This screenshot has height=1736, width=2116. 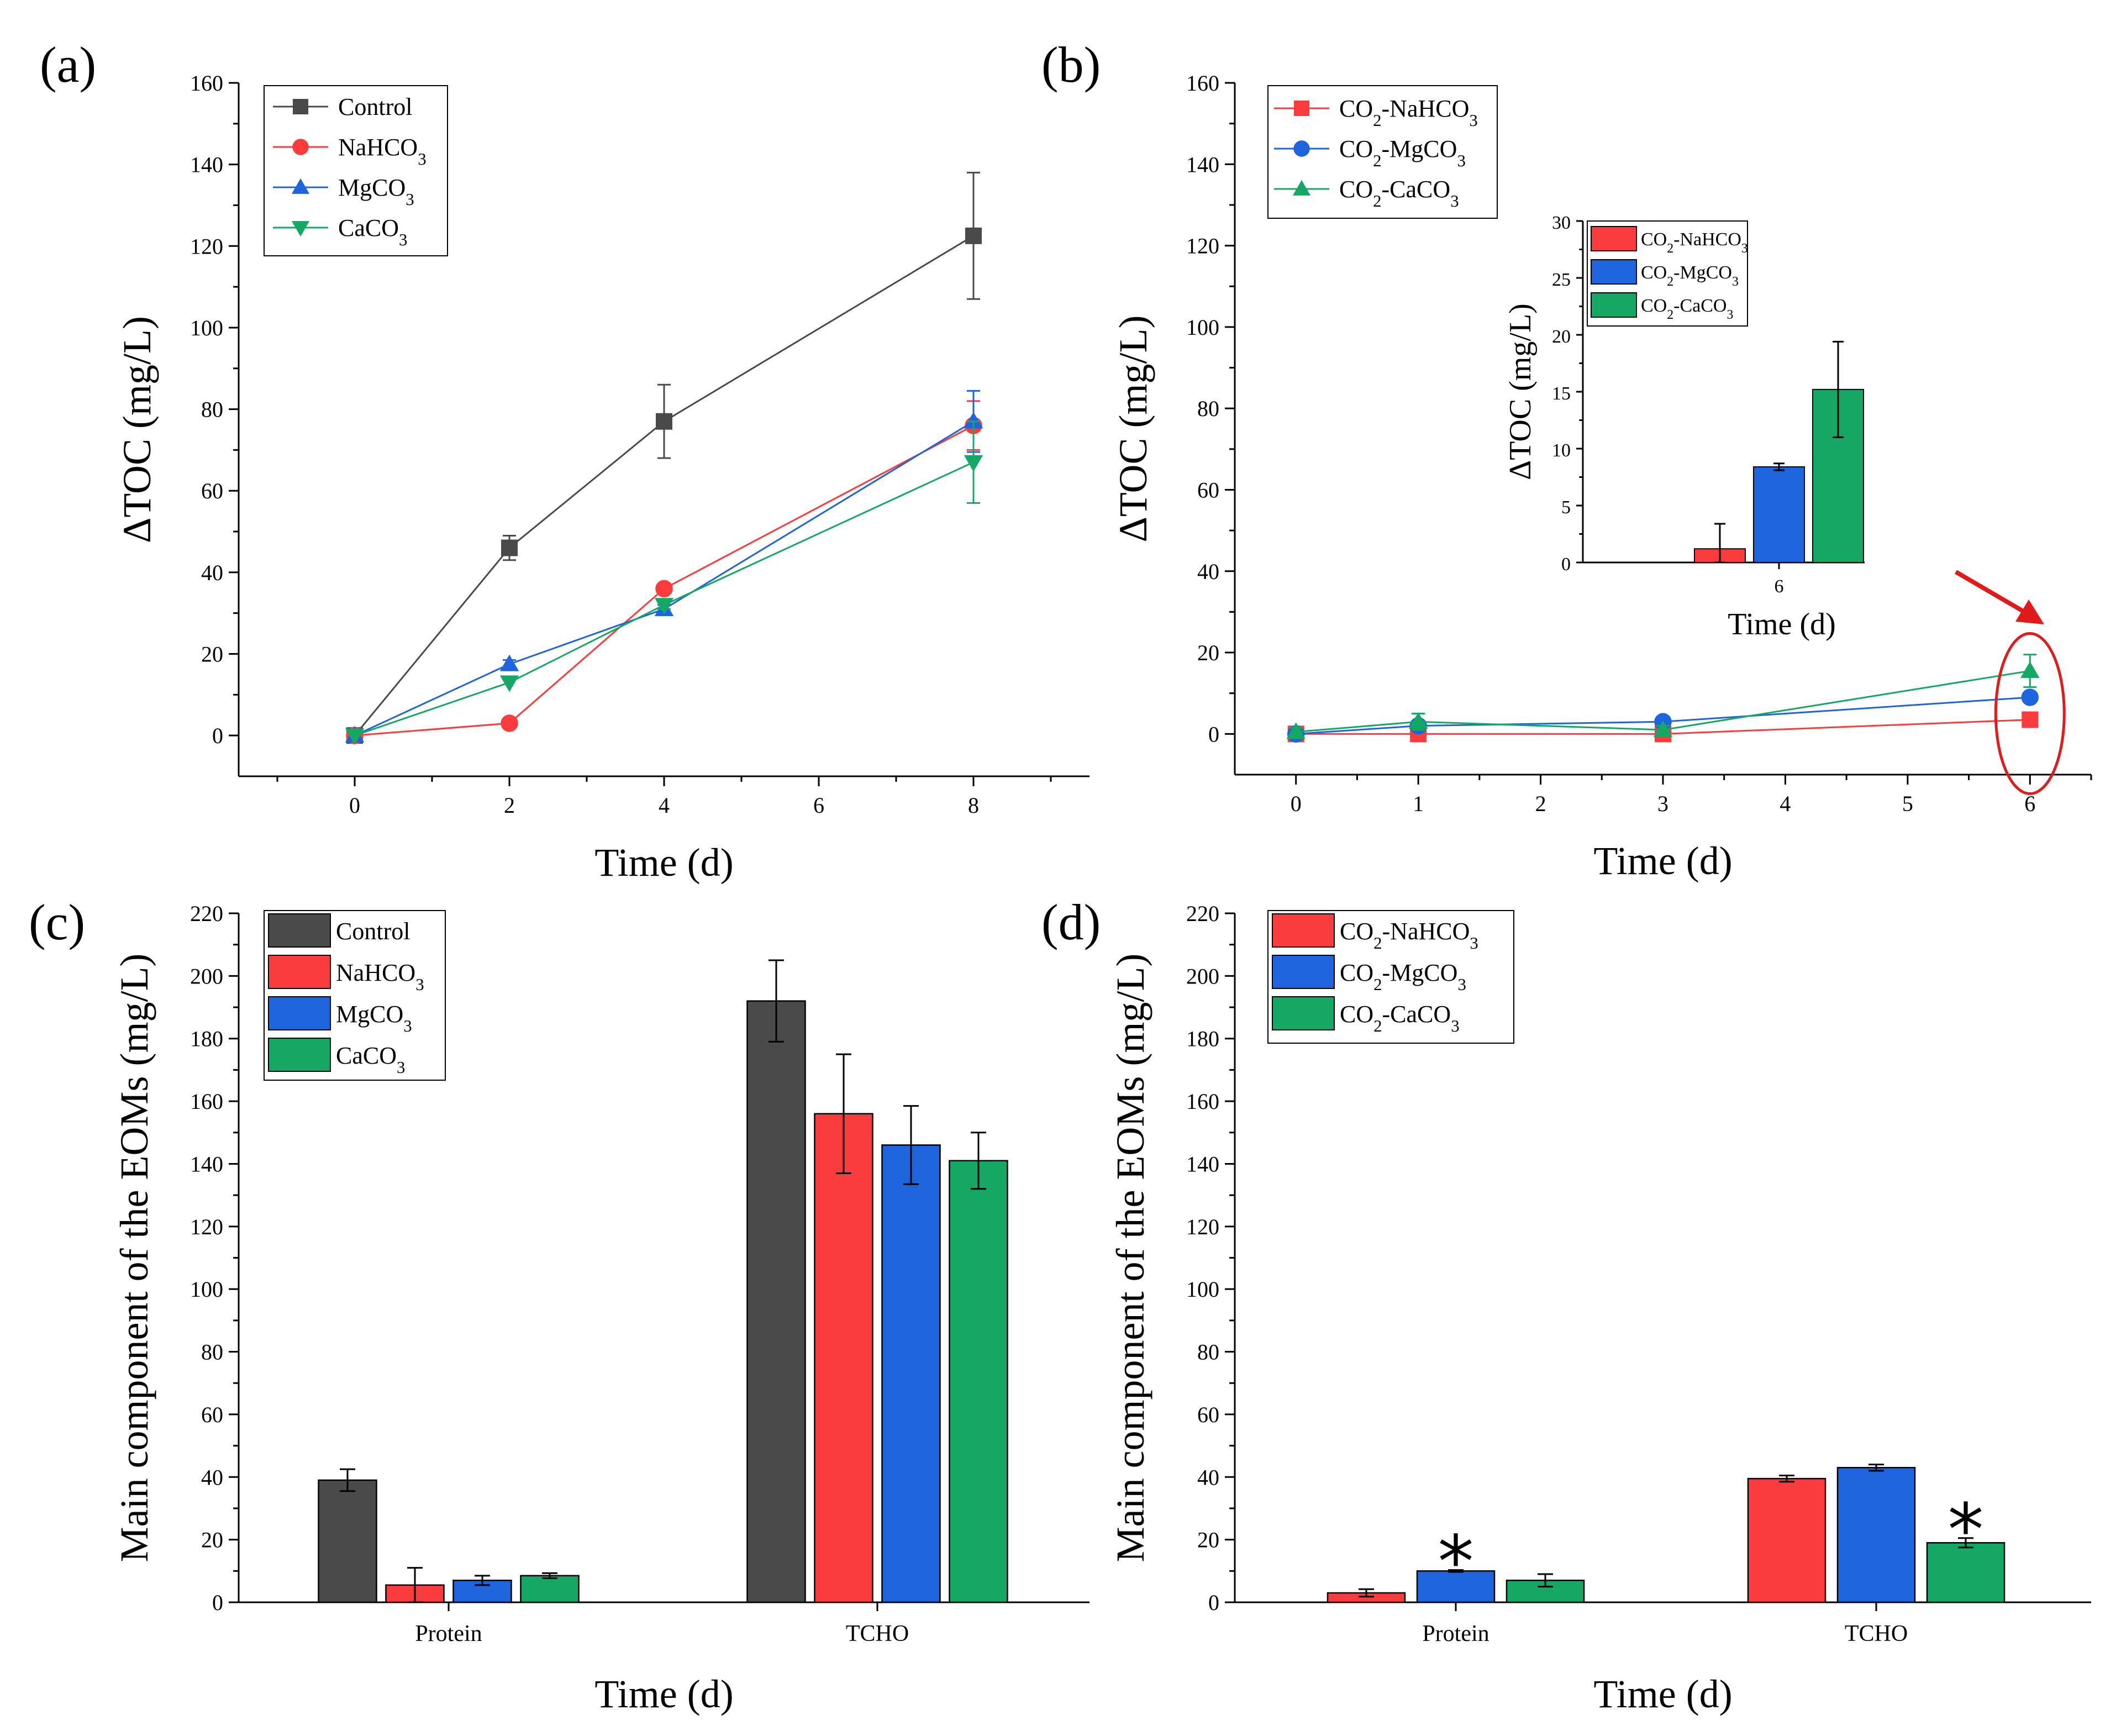 What do you see at coordinates (1707, 239) in the screenshot?
I see `inset-legend-label-name2: -NaHCO` at bounding box center [1707, 239].